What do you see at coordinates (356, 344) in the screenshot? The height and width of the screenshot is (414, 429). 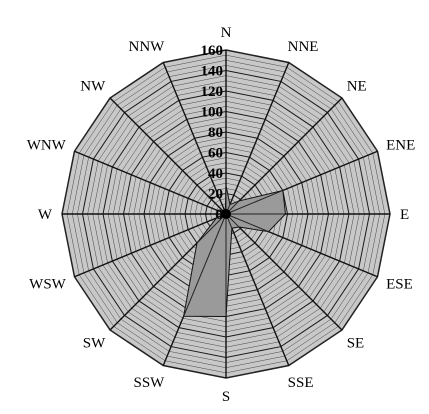 I see `direction-label-se: SE` at bounding box center [356, 344].